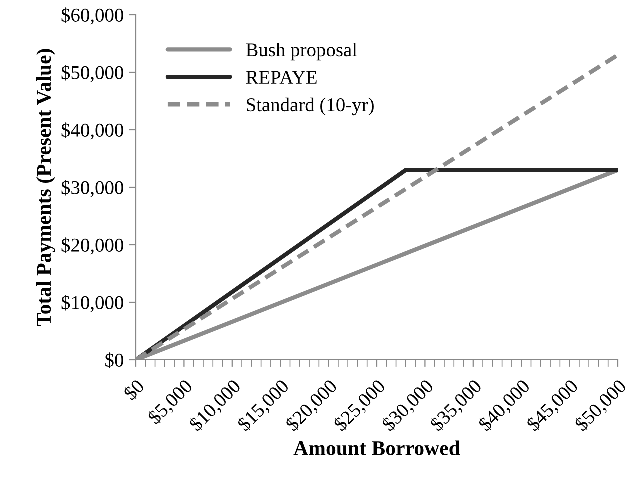  I want to click on y-tick-label: $30,000, so click(93, 189).